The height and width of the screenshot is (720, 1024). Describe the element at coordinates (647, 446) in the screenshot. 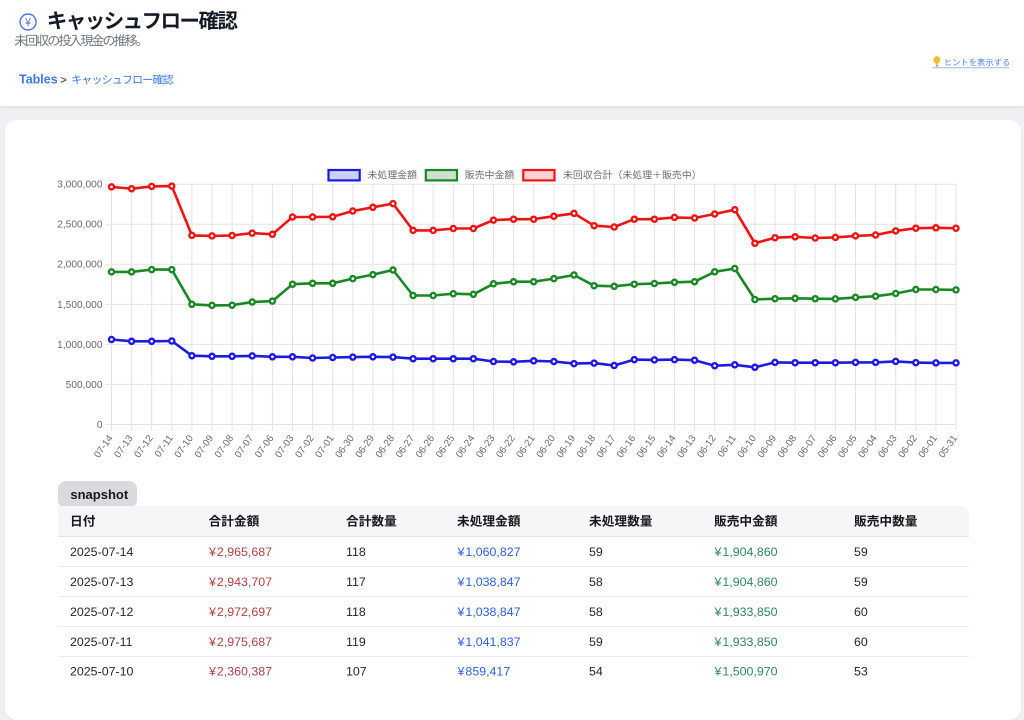

I see `svg-text: 06-15` at that location.